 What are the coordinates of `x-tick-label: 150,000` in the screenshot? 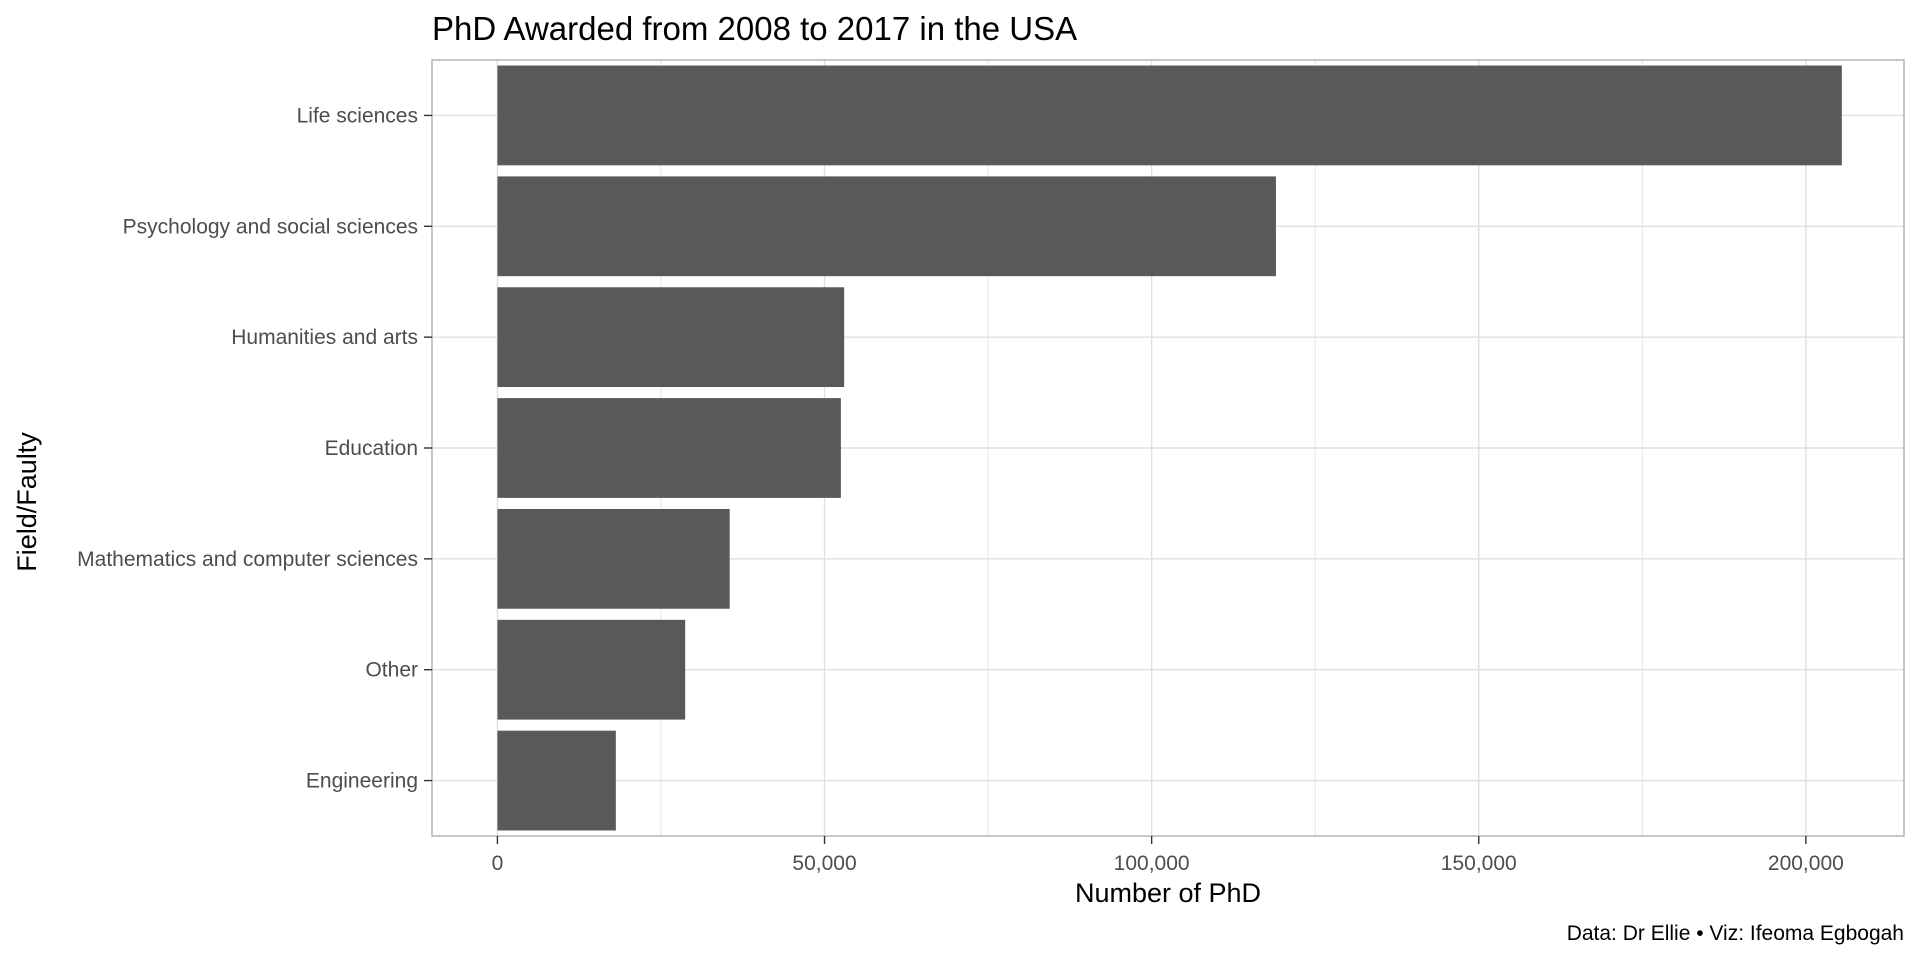 It's located at (1479, 863).